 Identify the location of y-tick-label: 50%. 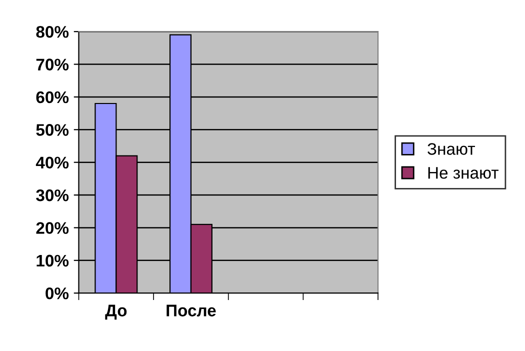
(52, 130).